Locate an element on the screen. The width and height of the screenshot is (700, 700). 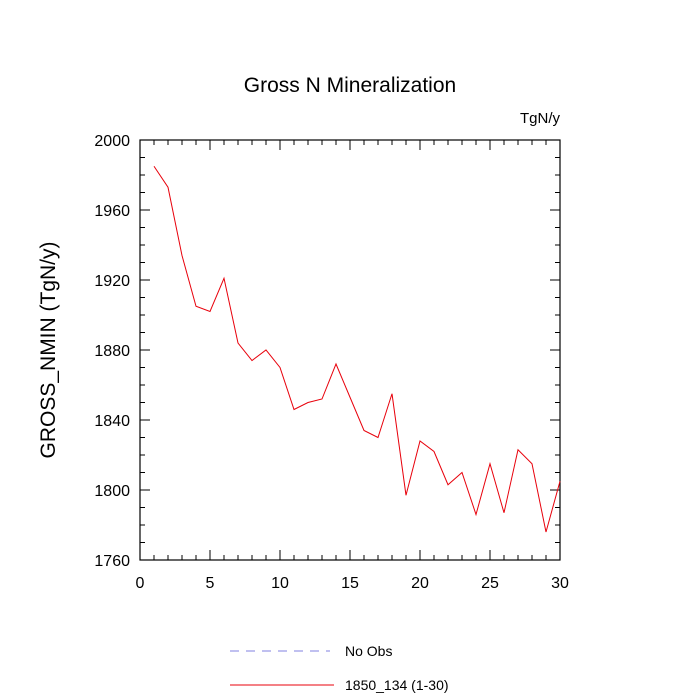
units-label: TgN/y is located at coordinates (540, 118).